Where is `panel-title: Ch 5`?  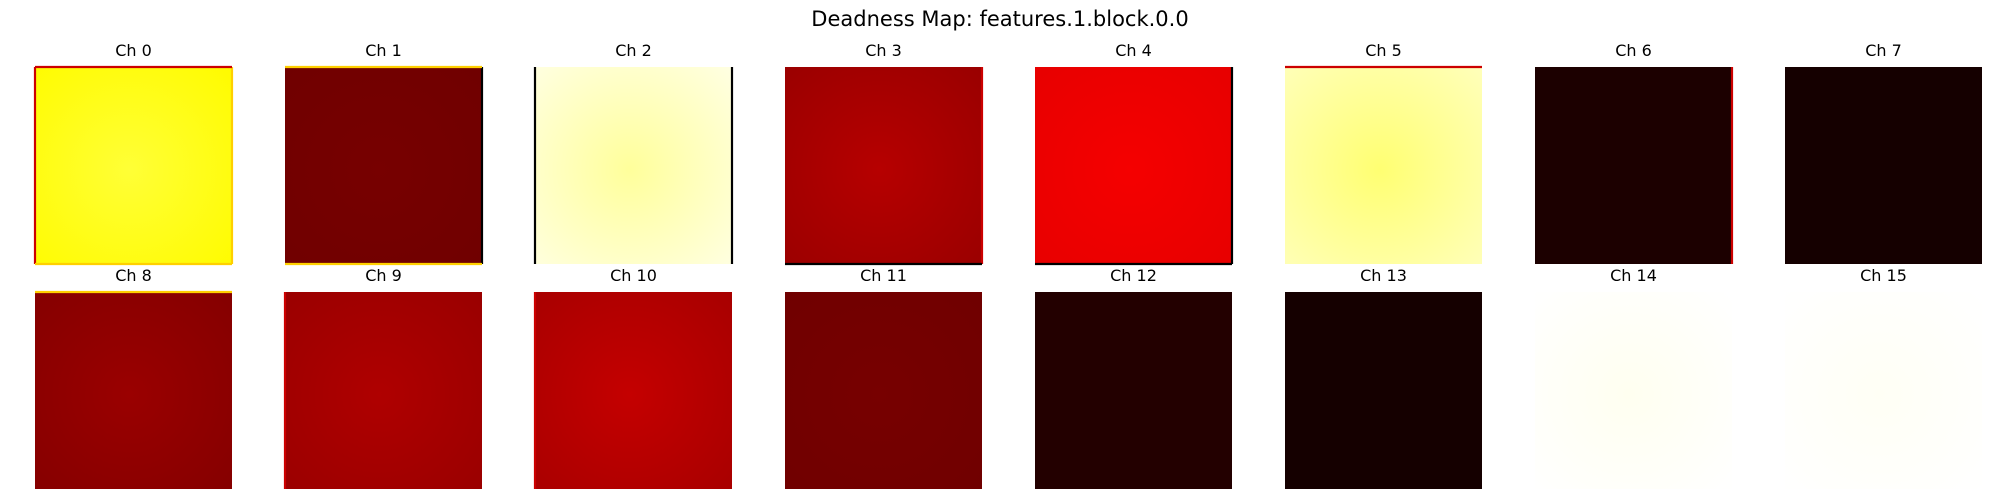 panel-title: Ch 5 is located at coordinates (1383, 50).